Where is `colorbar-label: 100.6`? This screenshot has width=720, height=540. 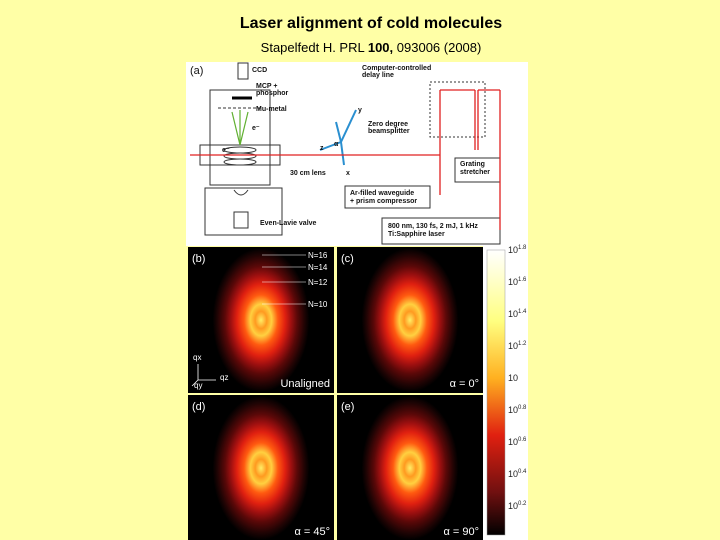
colorbar-label: 100.6 is located at coordinates (517, 442).